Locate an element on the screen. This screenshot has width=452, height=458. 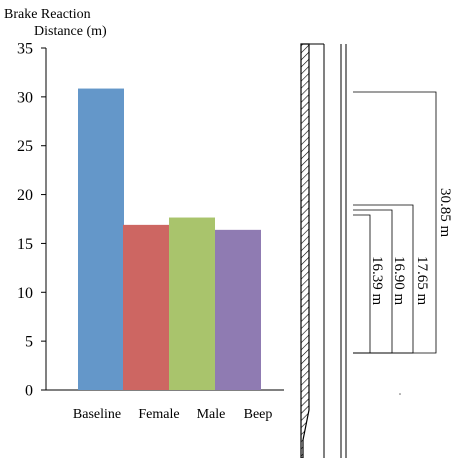
distance-label-group: 30.85 m 17.65 m 16.90 m 16.39 m is located at coordinates (410, 247).